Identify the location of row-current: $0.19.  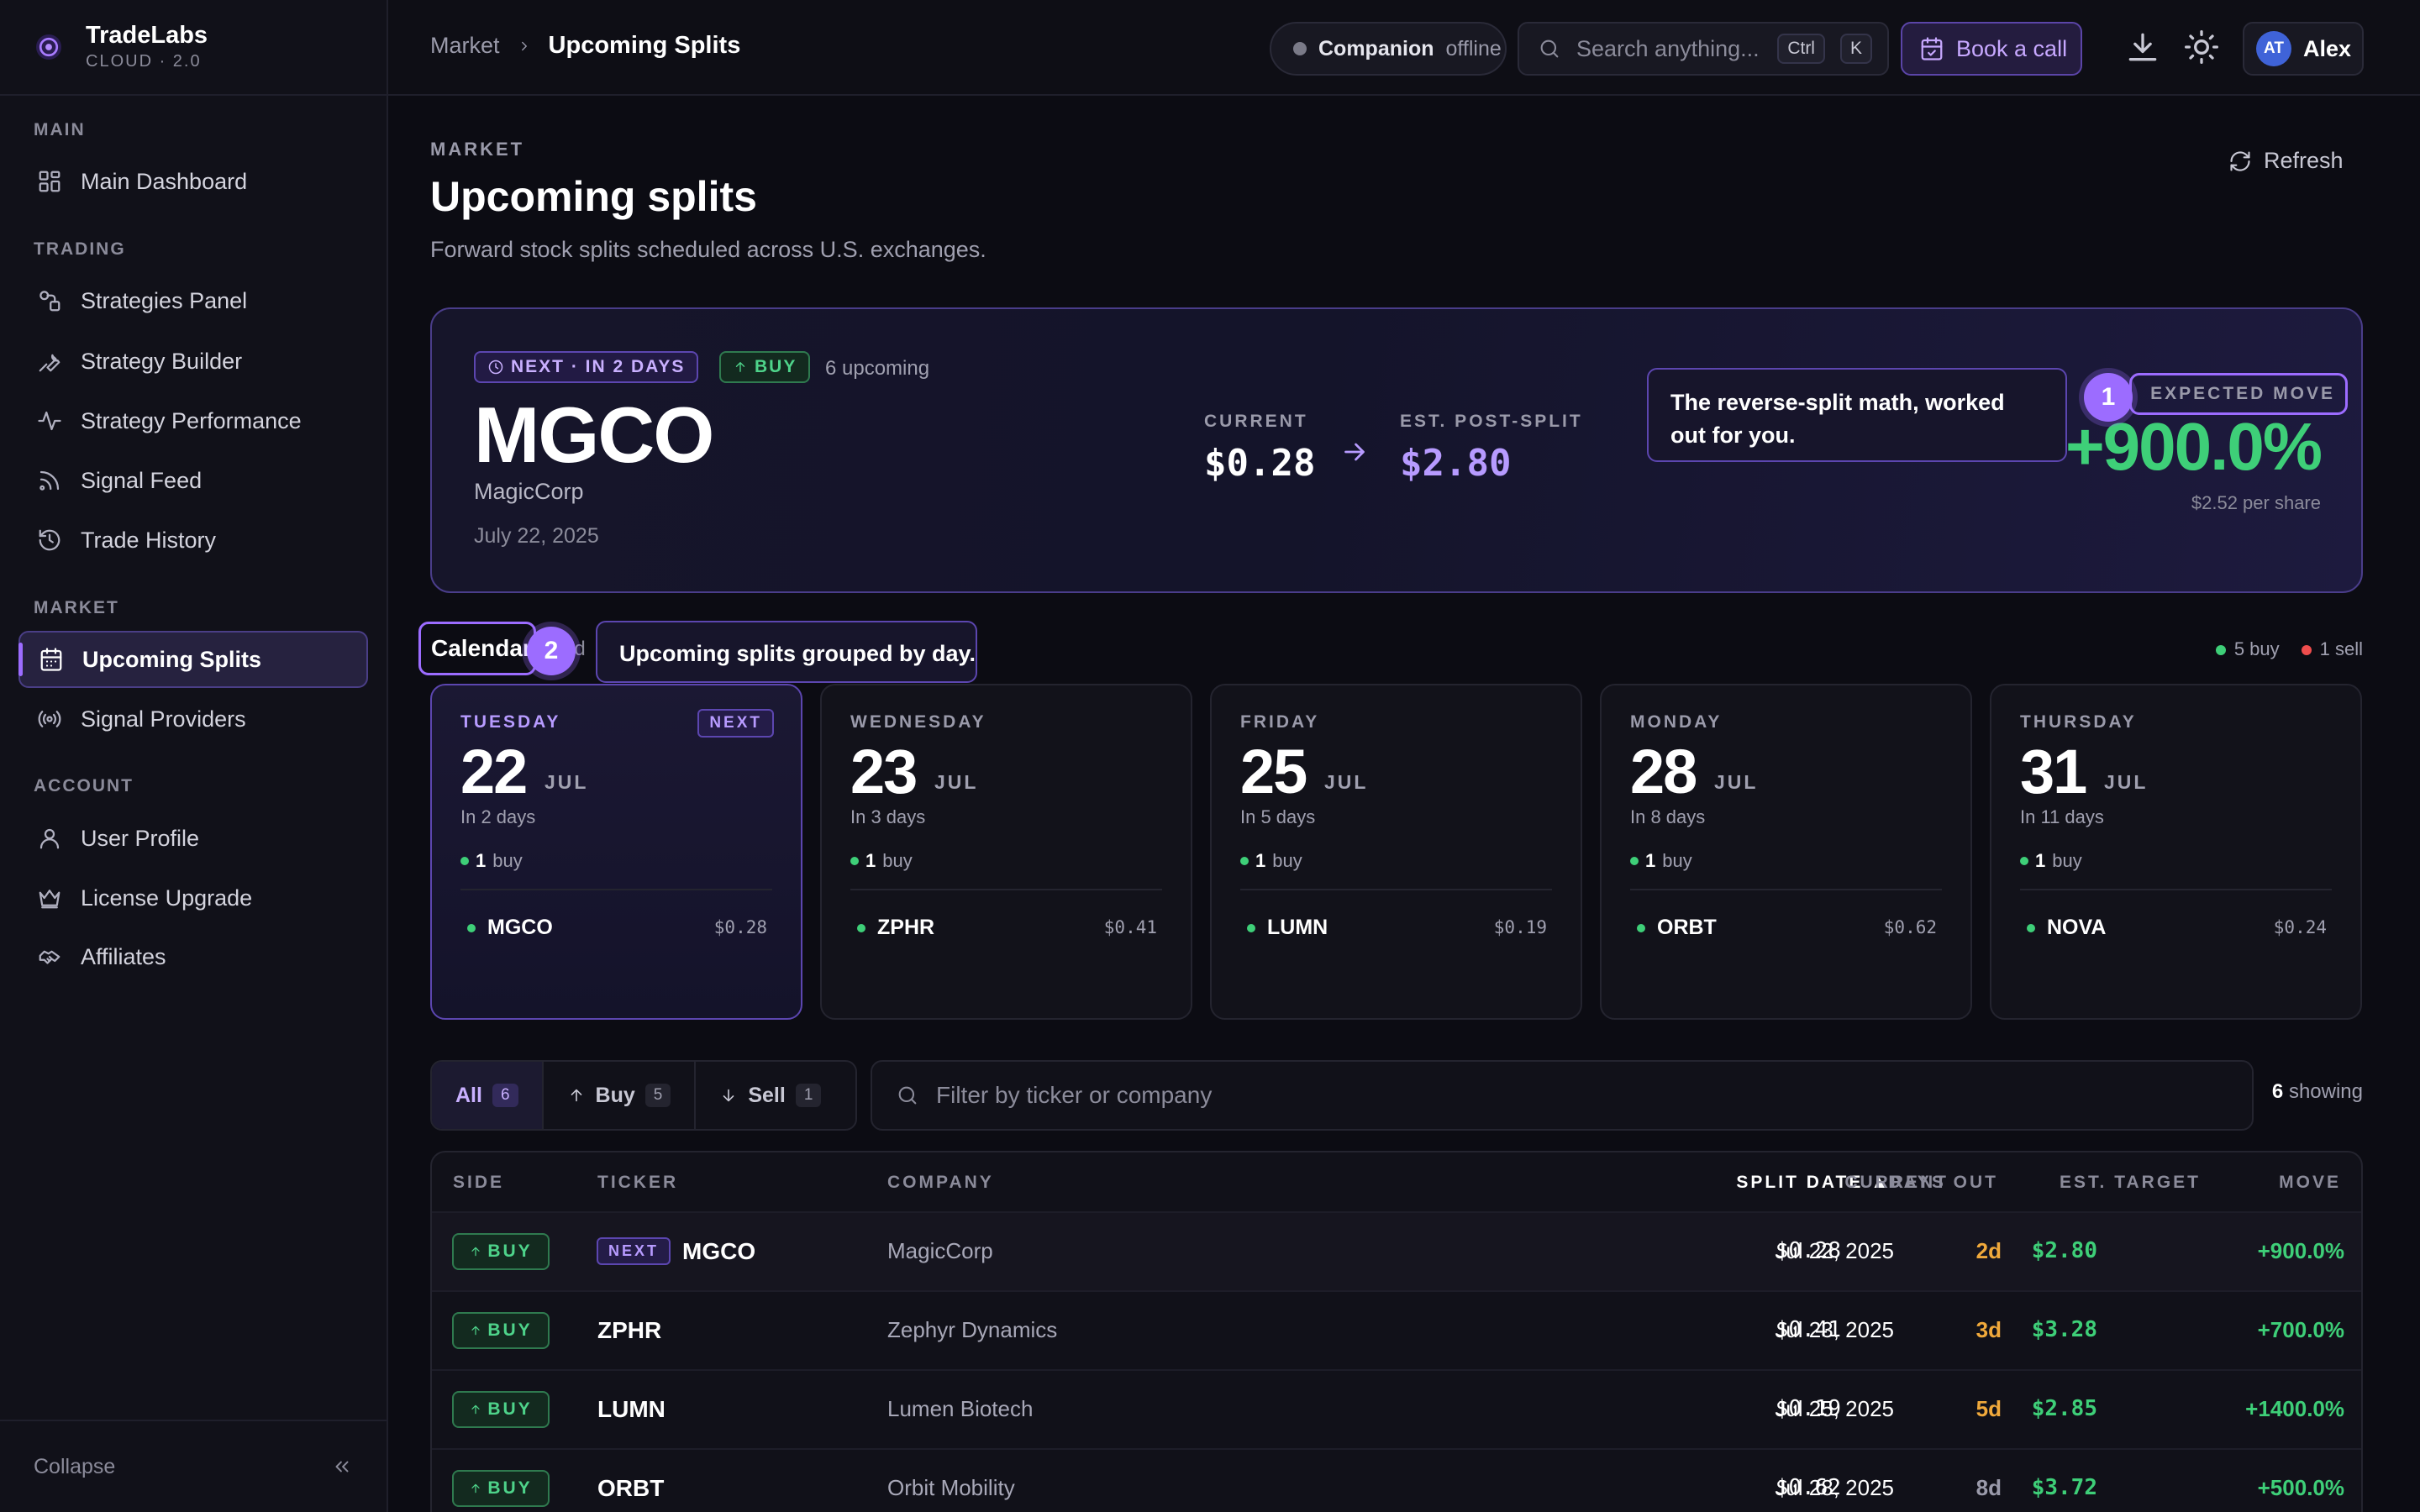
(1808, 1408).